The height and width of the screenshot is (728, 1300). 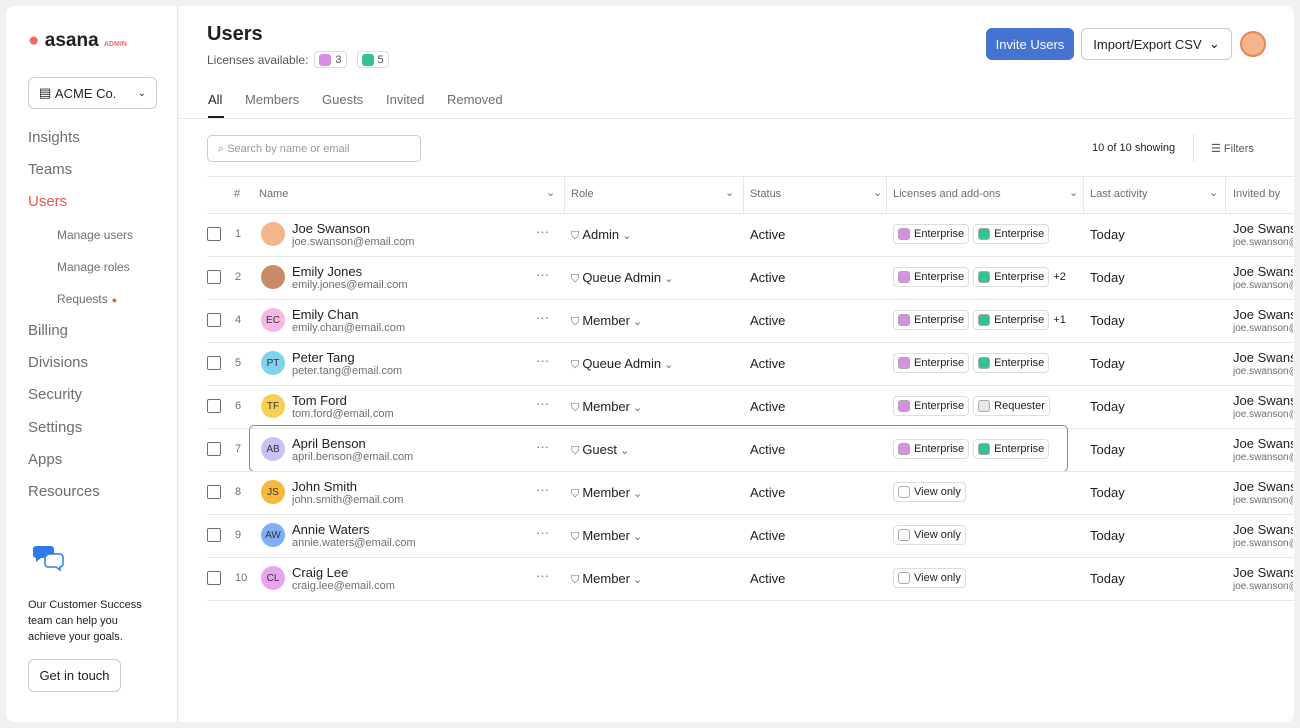 What do you see at coordinates (1059, 277) in the screenshot?
I see `license-extra: +2` at bounding box center [1059, 277].